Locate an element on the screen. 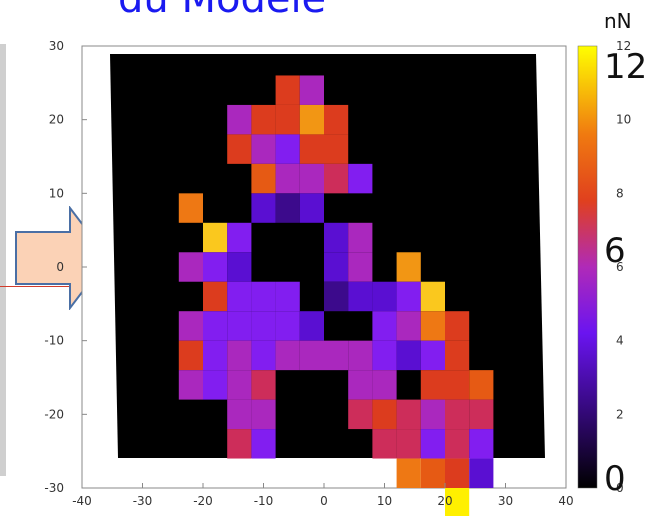 This screenshot has width=663, height=516. colorbar-tick-label: 4 is located at coordinates (620, 341).